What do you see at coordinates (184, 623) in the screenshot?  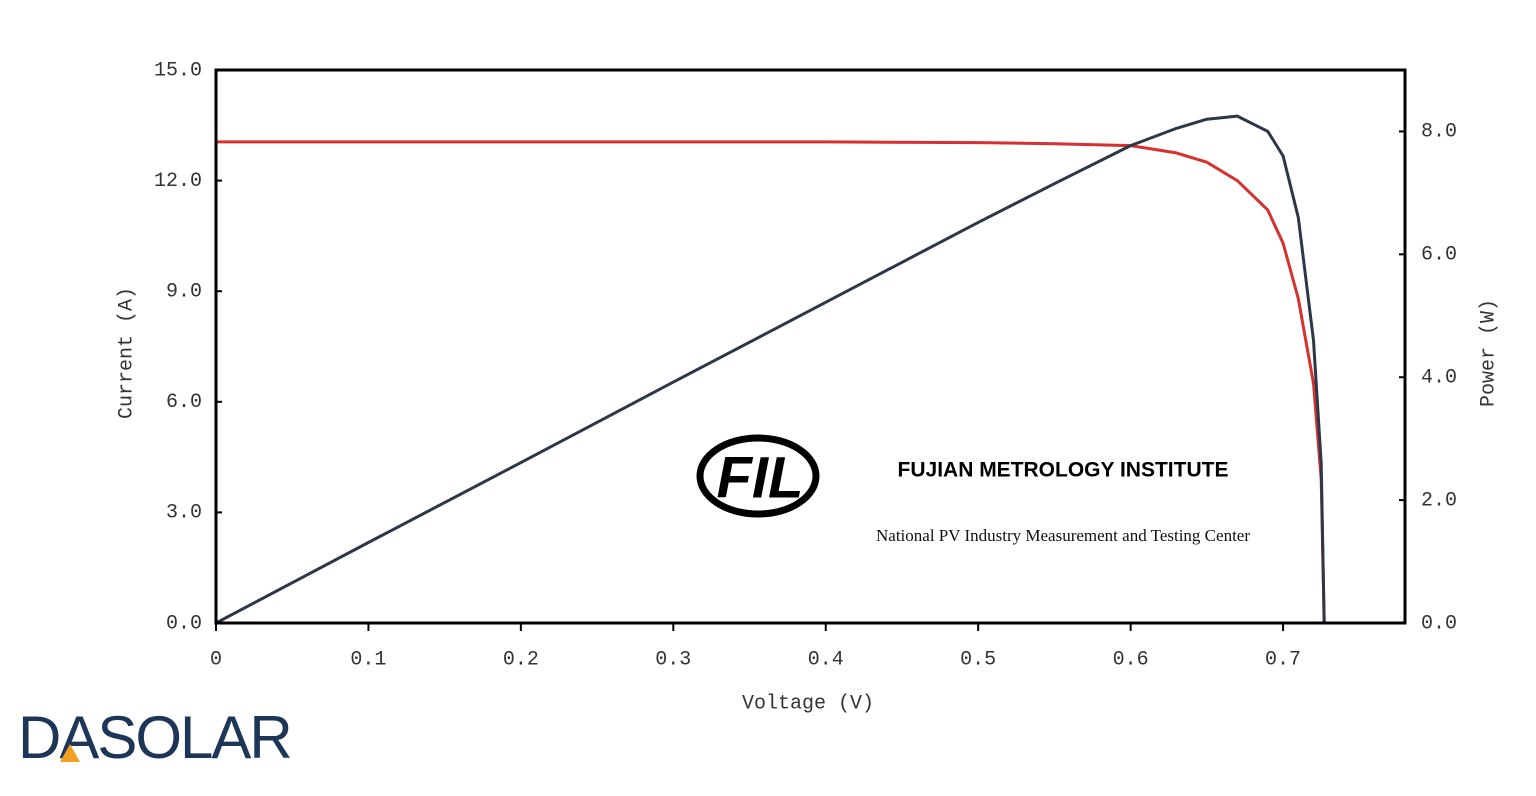 I see `y-tick-label: 0.0` at bounding box center [184, 623].